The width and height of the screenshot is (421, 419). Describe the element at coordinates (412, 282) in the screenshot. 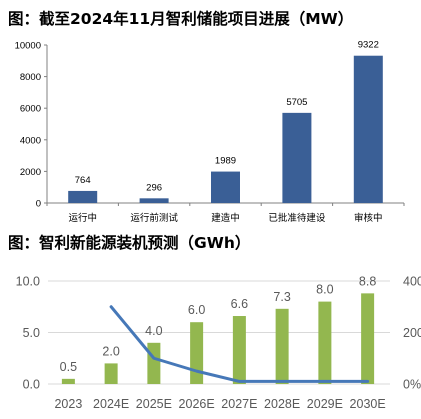

I see `y2-tick-label: 400%` at that location.